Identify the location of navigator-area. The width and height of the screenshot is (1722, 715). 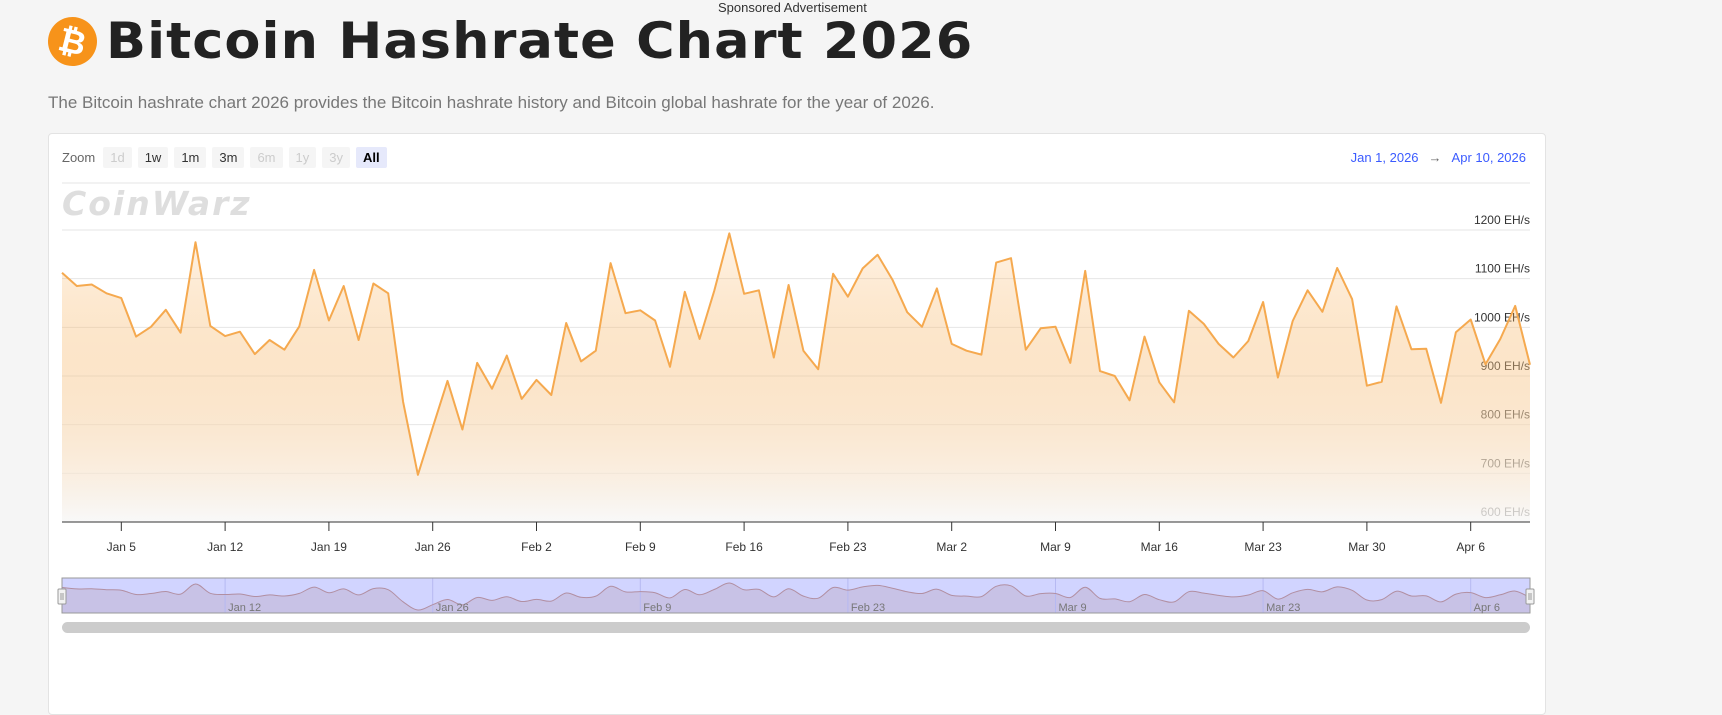
(796, 597).